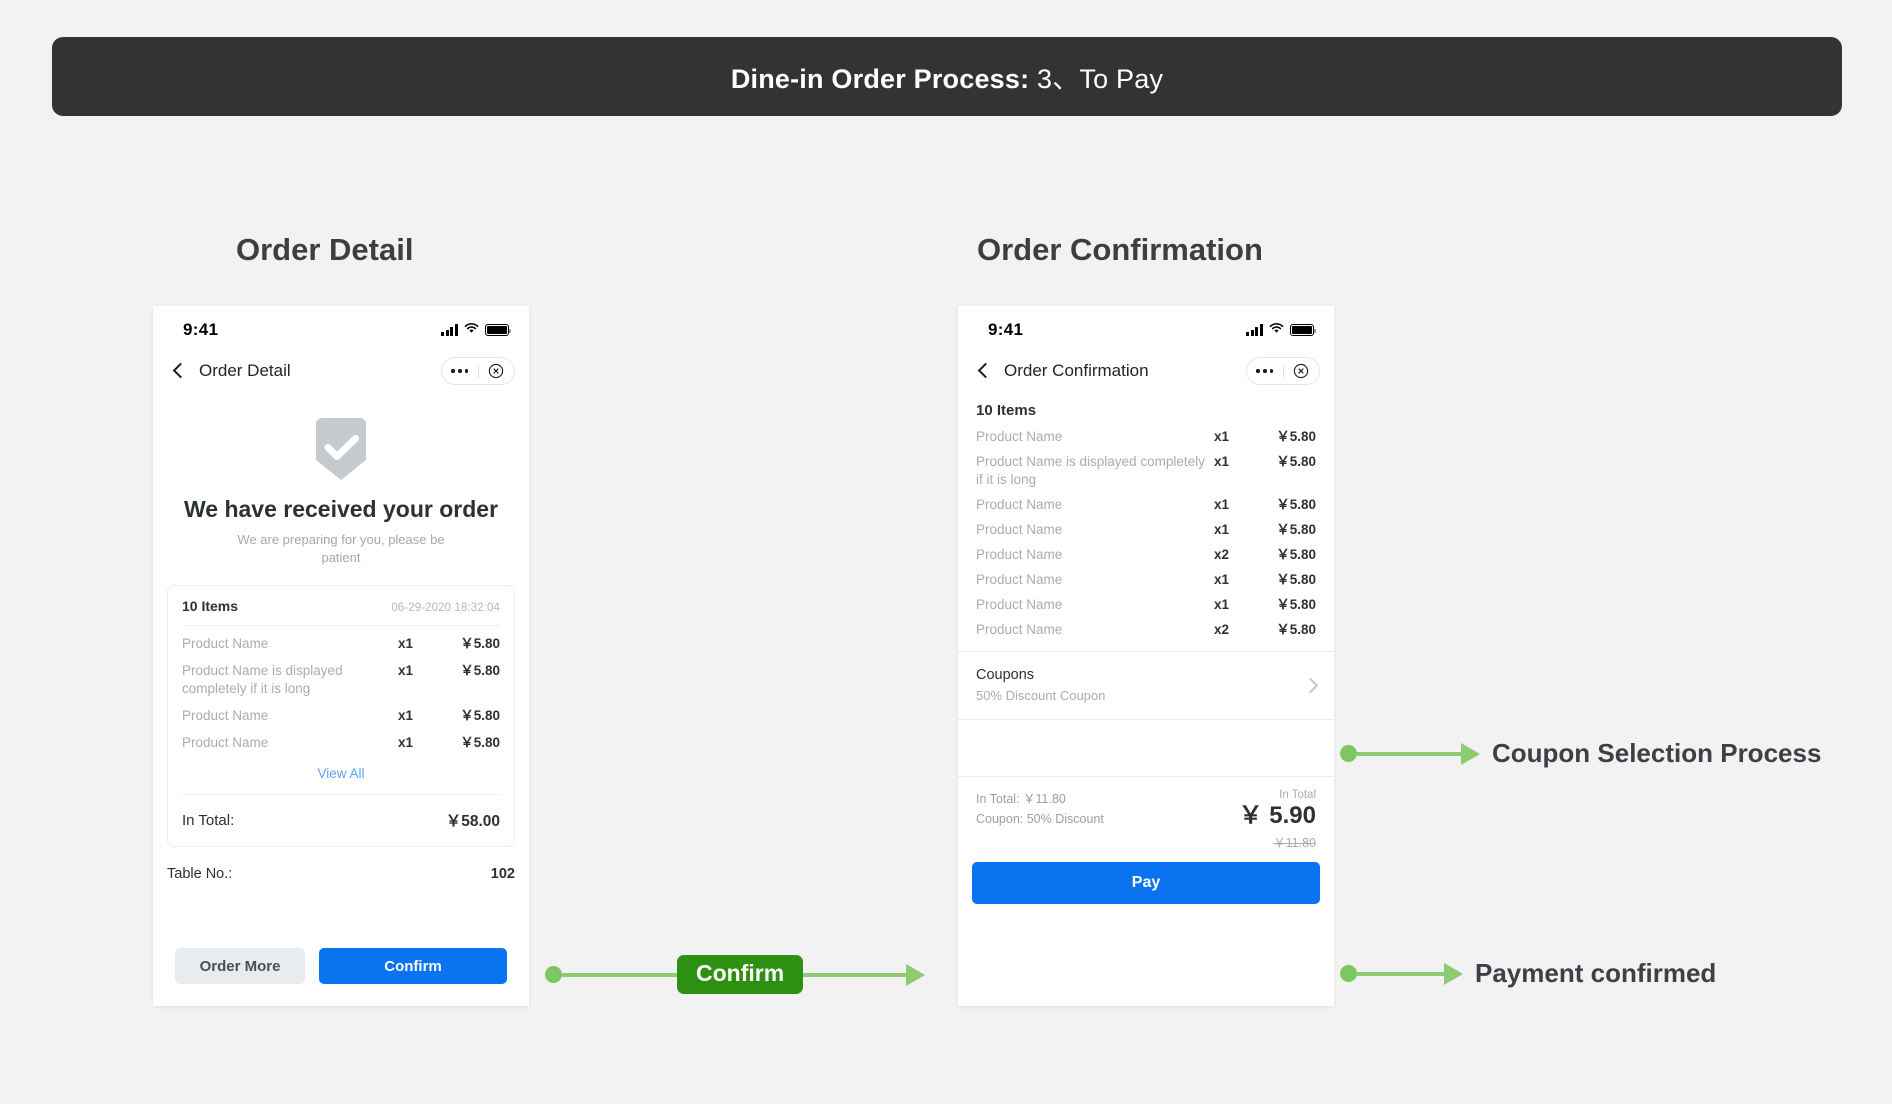  Describe the element at coordinates (880, 79) in the screenshot. I see `banner-title-text: Dine-in Order Process:` at that location.